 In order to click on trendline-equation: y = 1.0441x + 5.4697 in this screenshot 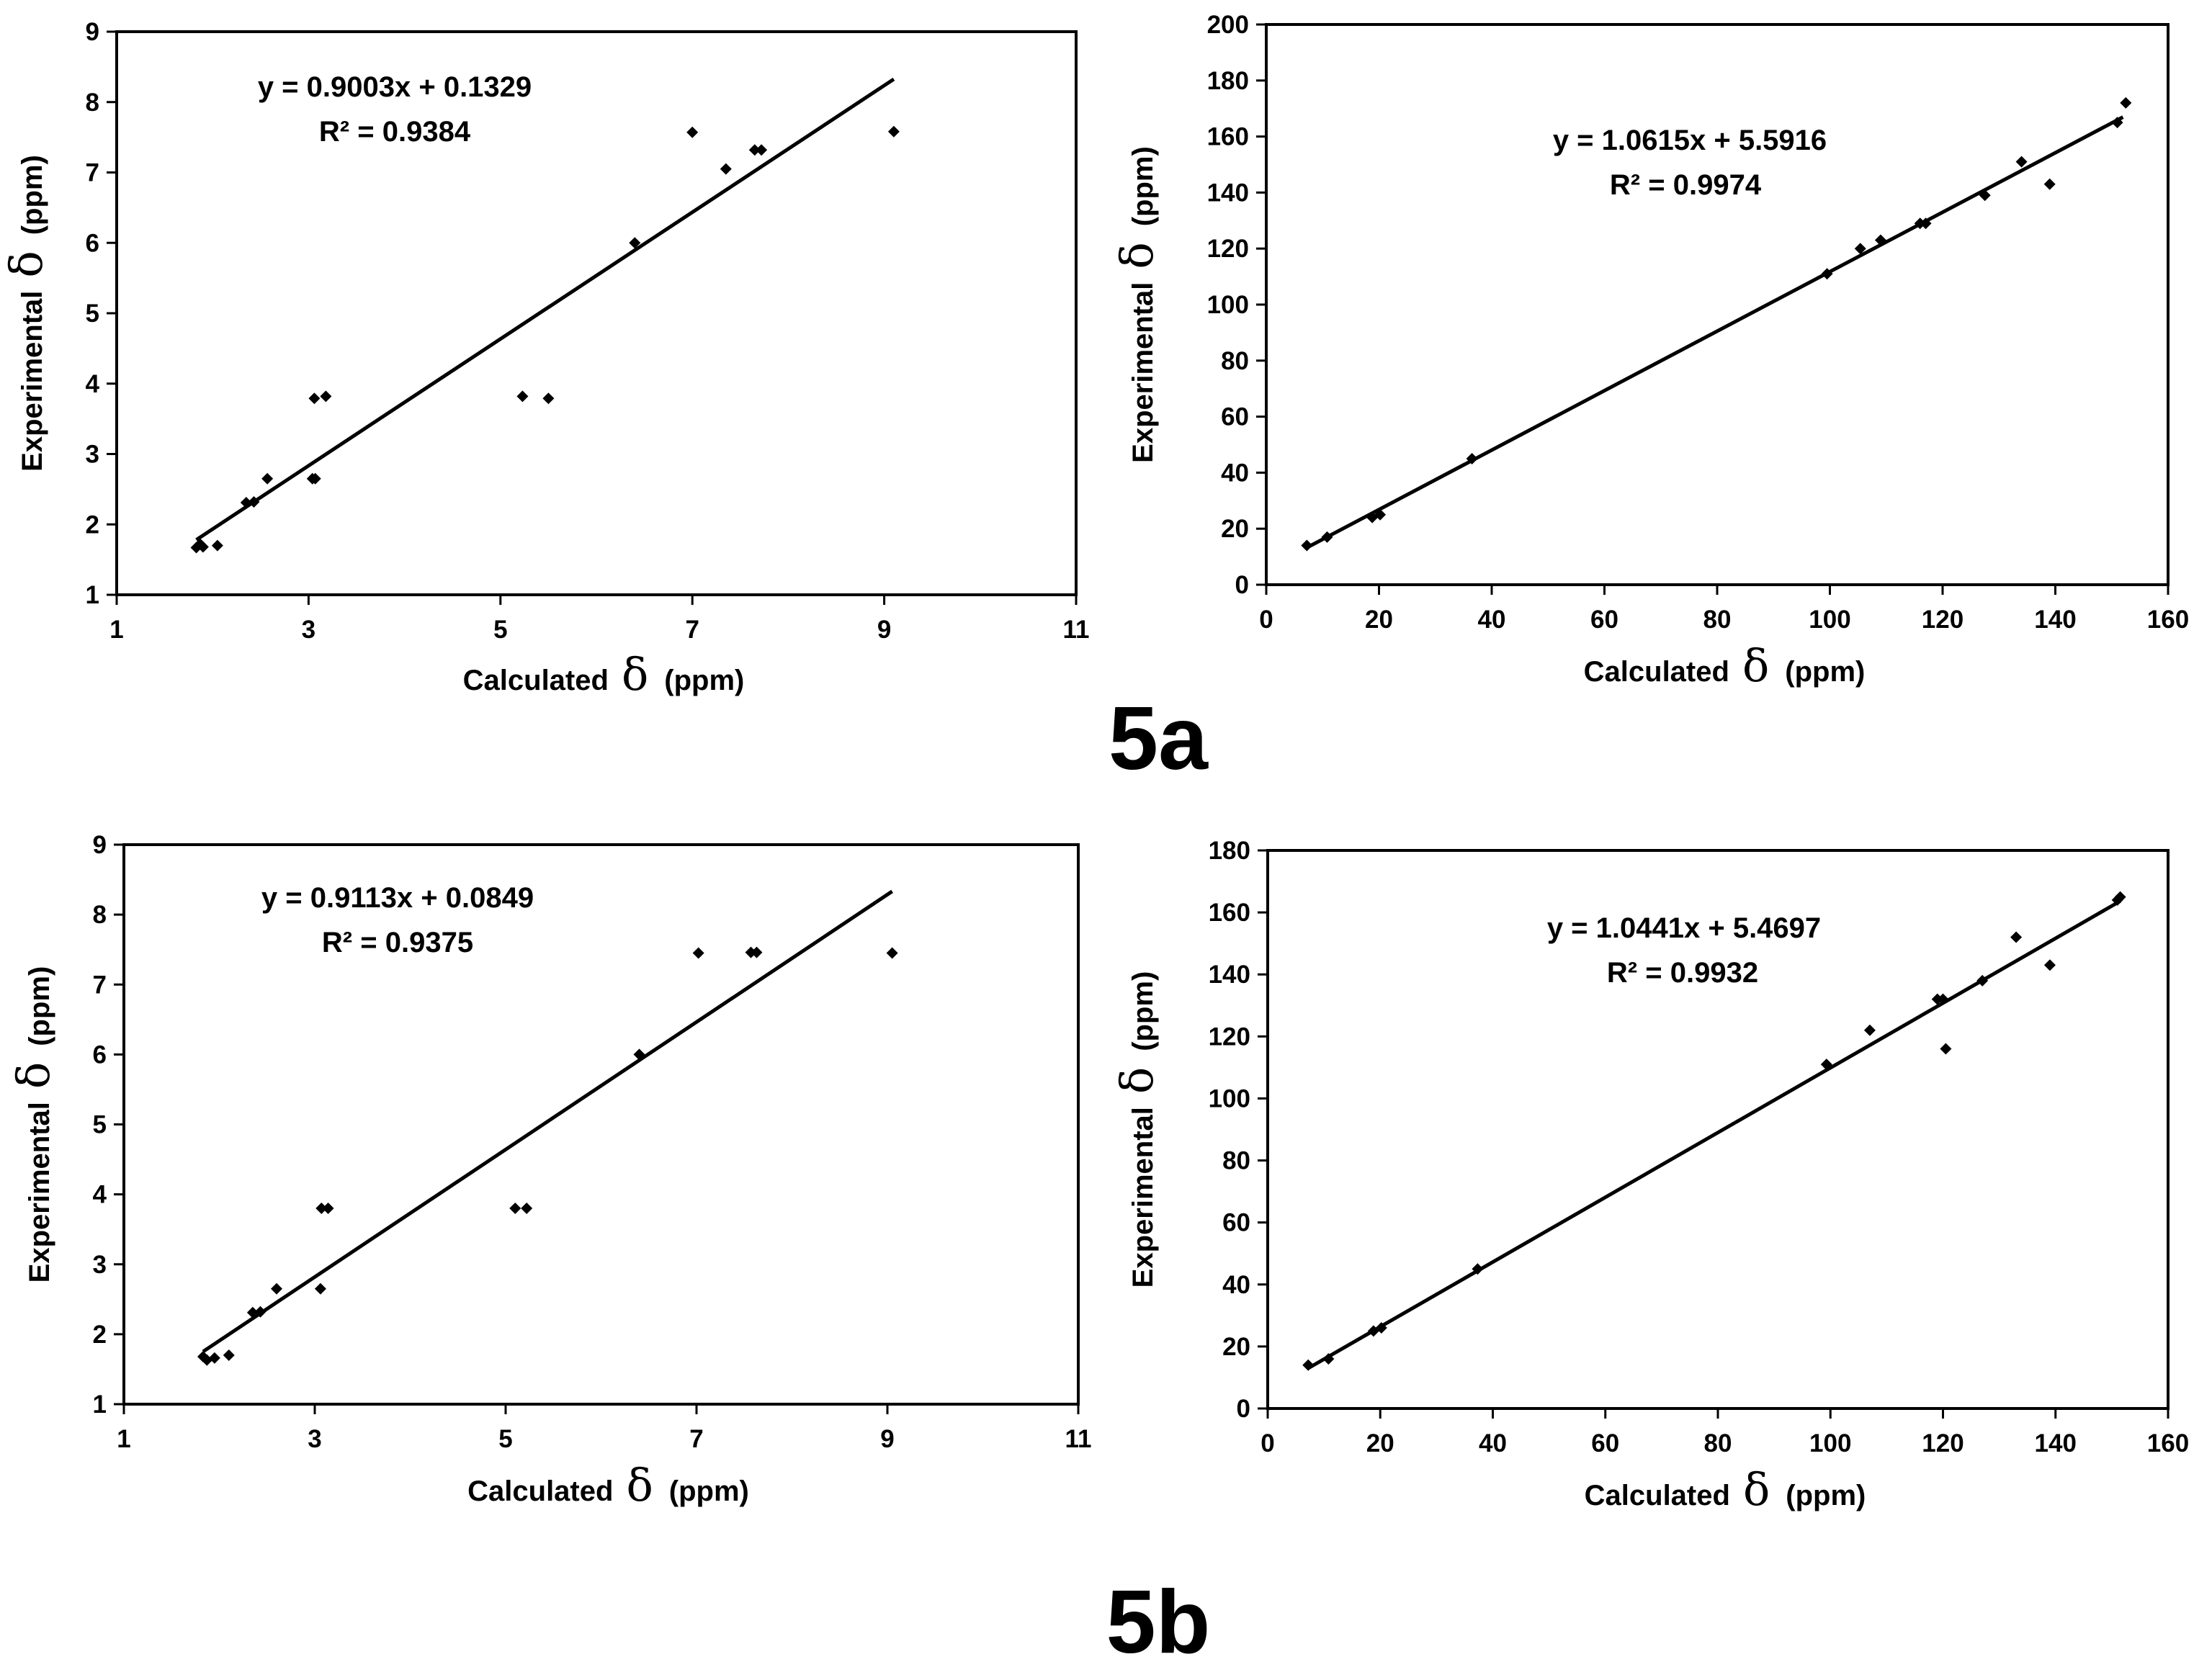, I will do `click(1684, 928)`.